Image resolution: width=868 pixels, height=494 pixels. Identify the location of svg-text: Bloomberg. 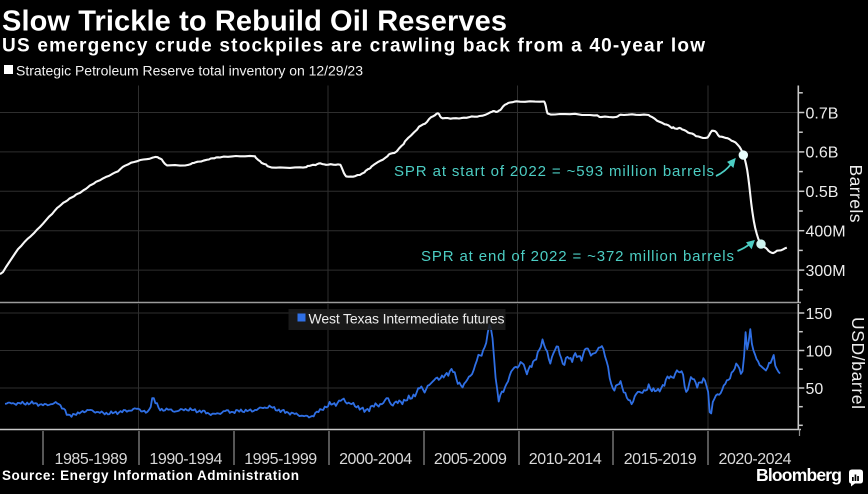
(799, 475).